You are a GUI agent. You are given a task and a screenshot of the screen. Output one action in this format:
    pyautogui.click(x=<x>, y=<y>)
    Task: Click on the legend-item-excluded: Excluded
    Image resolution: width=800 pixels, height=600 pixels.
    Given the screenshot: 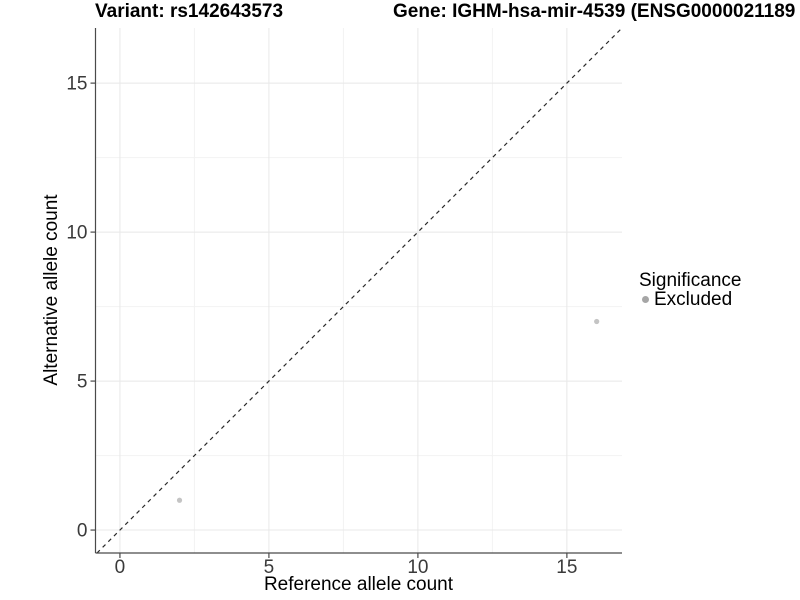 What is the action you would take?
    pyautogui.click(x=690, y=299)
    